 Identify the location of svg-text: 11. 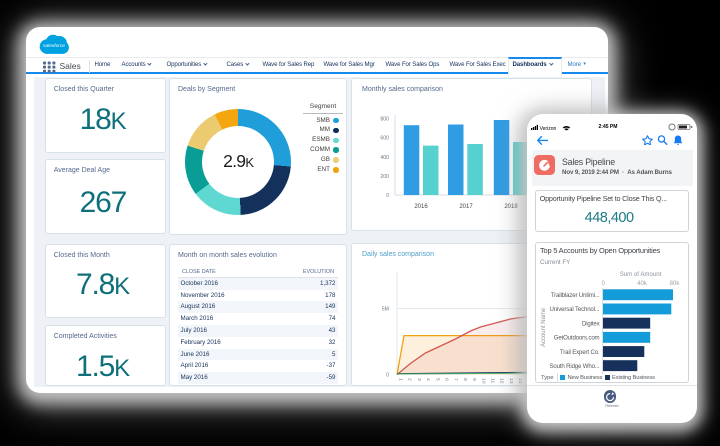
(492, 380).